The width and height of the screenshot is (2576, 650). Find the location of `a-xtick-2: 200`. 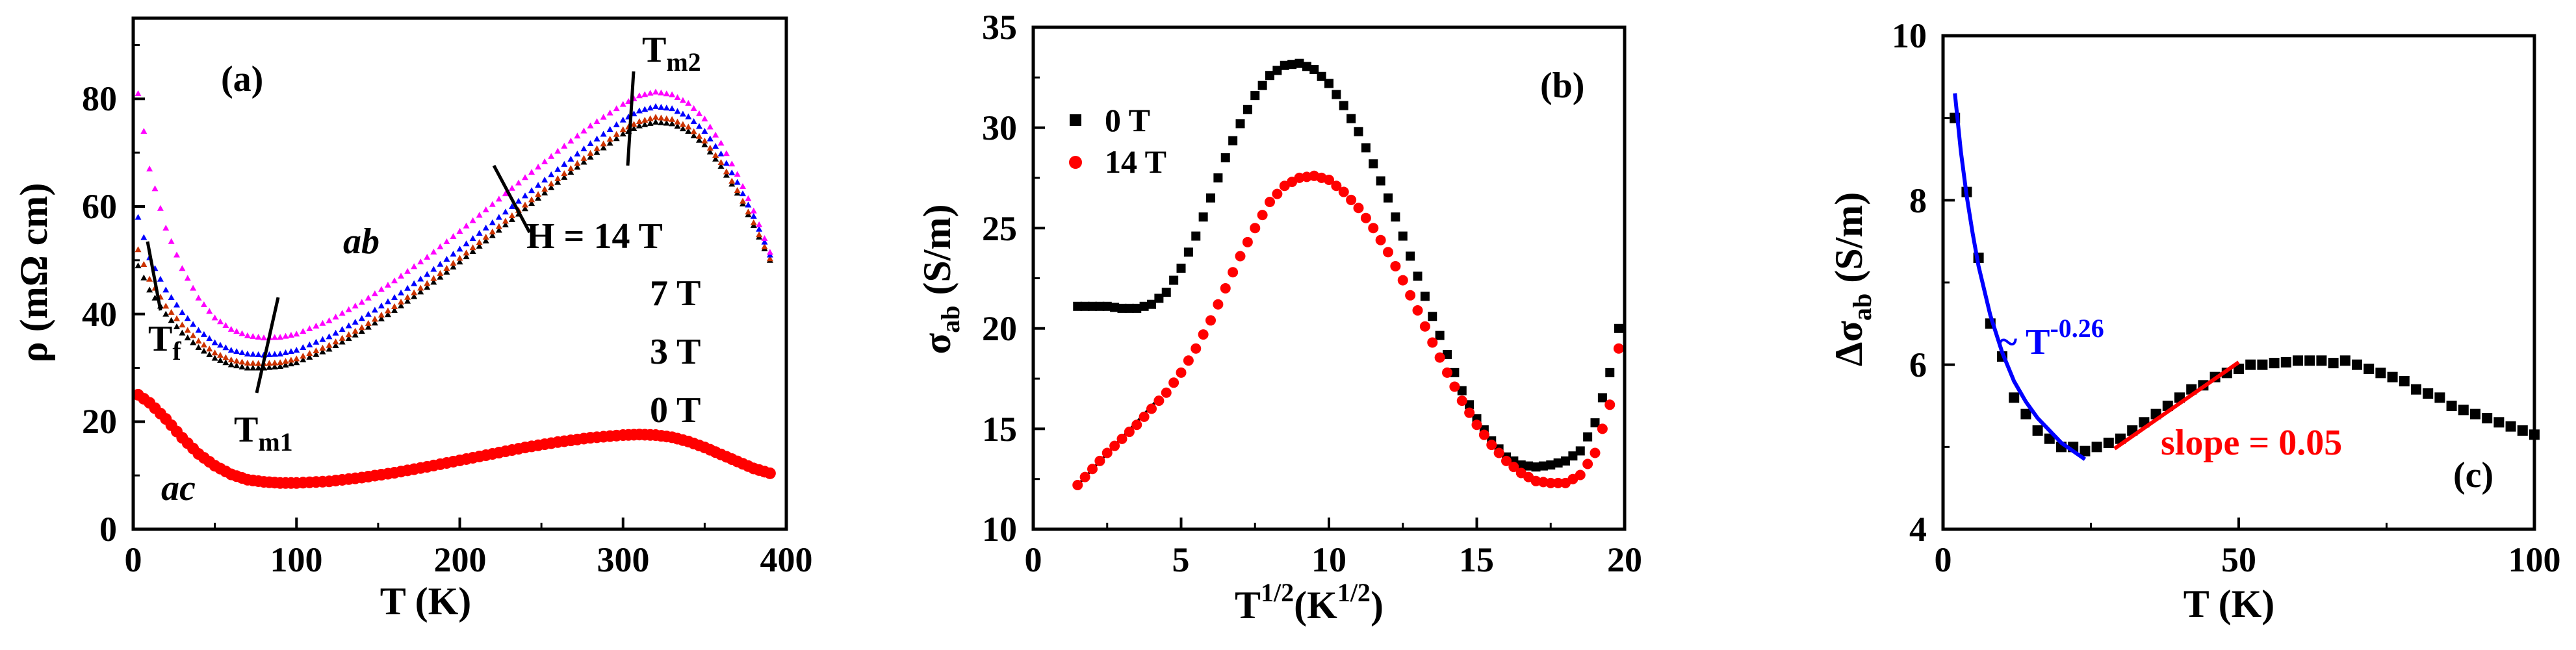

a-xtick-2: 200 is located at coordinates (461, 559).